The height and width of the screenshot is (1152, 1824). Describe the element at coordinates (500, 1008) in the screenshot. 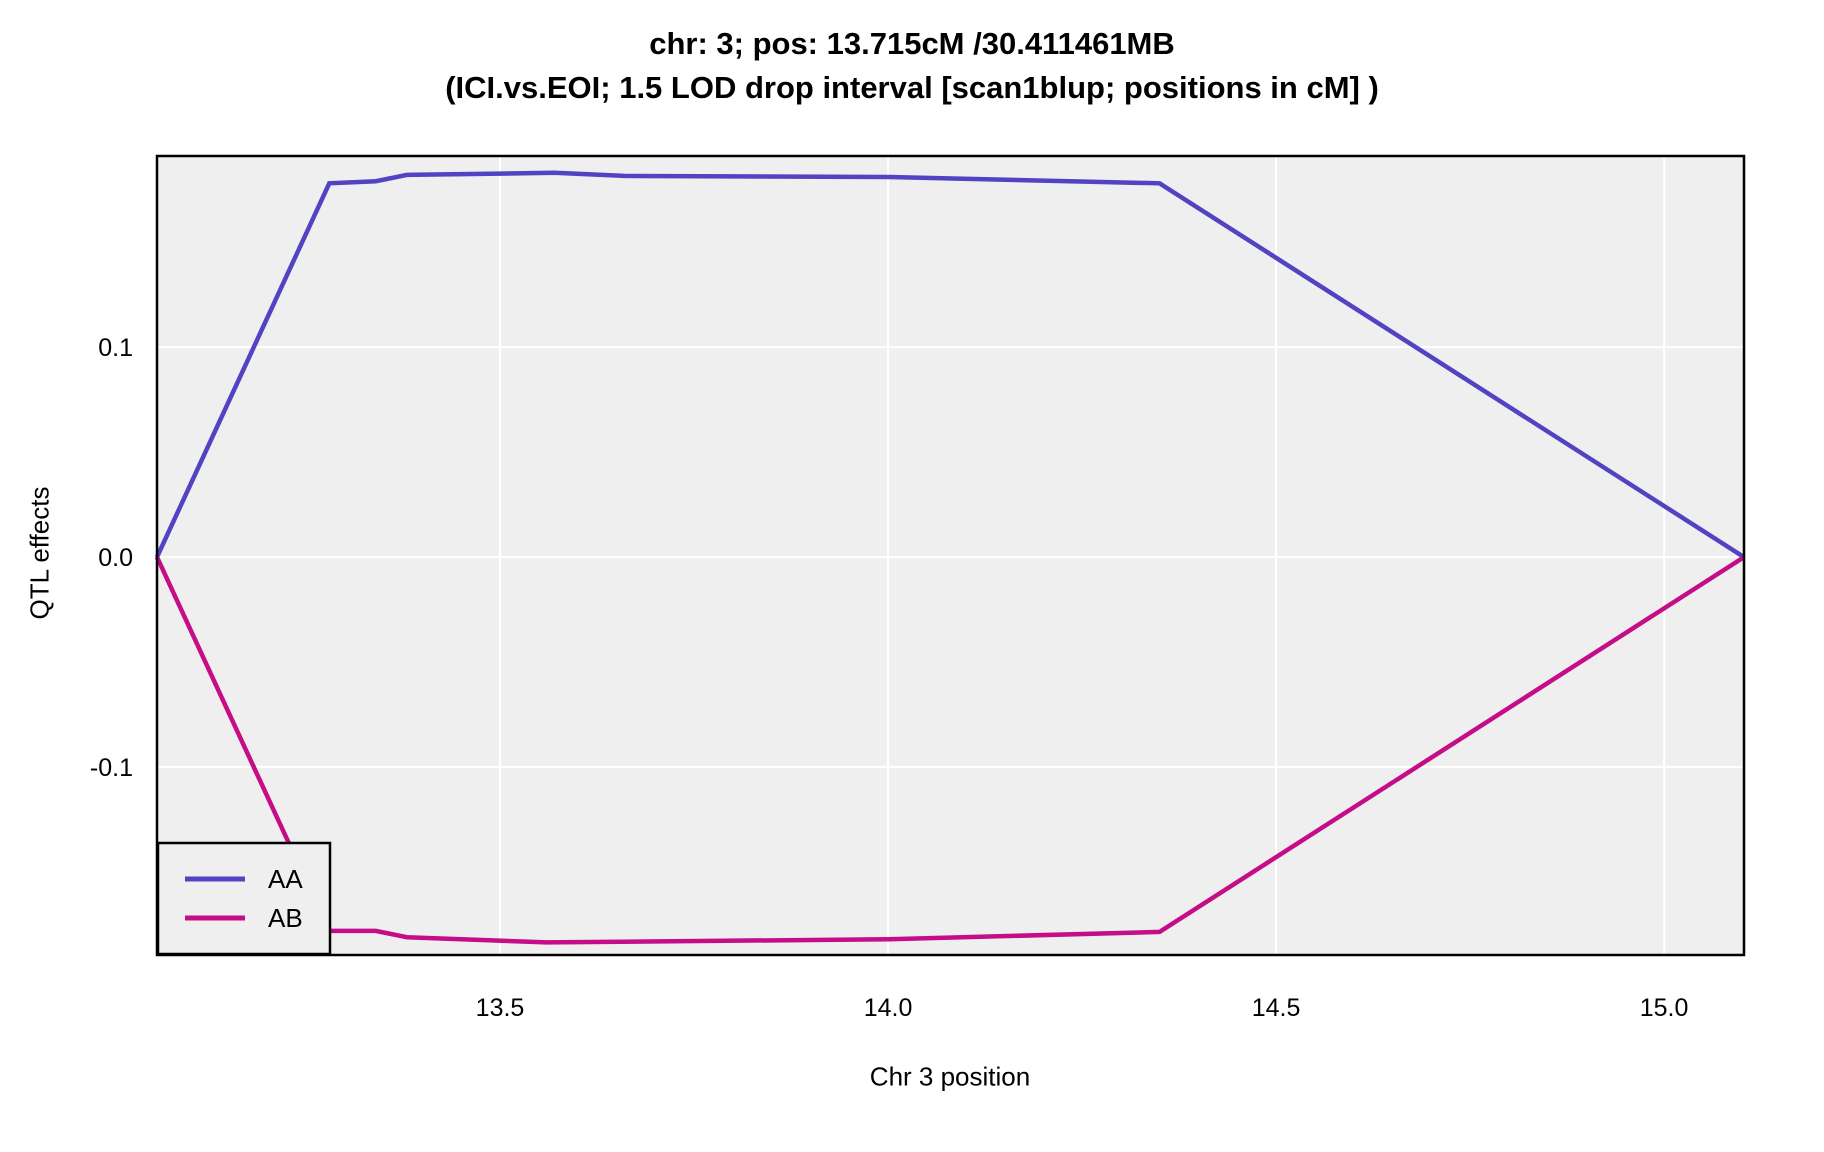

I see `x-tick-label: 13.5` at that location.